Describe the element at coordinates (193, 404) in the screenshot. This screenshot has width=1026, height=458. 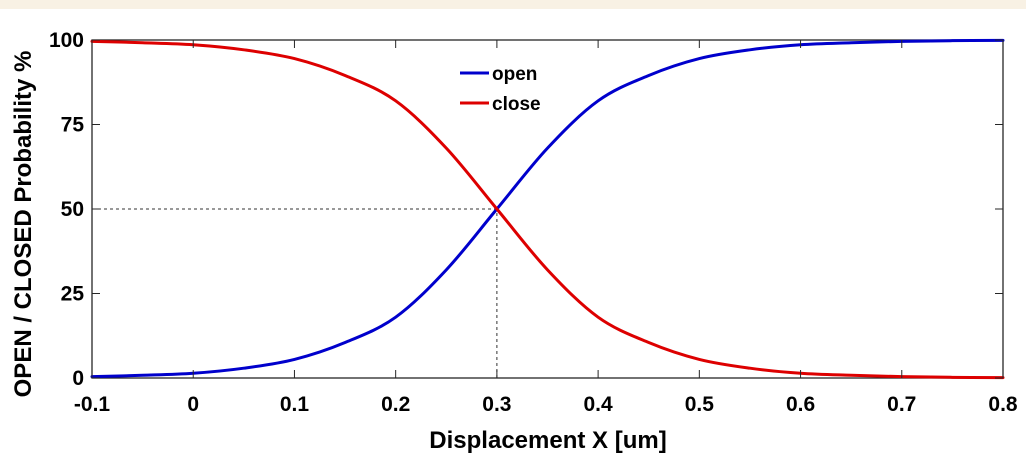
I see `x-tick-label: 0` at that location.